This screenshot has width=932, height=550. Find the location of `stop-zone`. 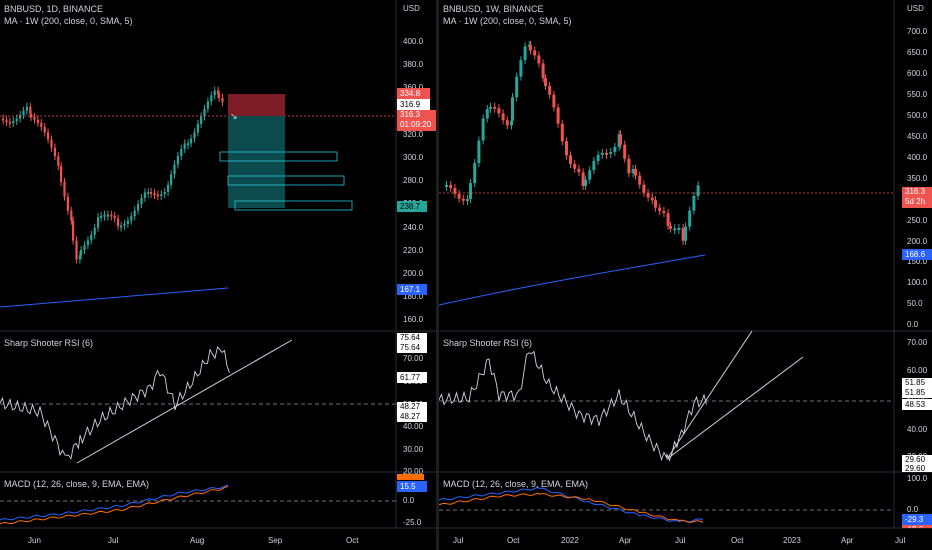

stop-zone is located at coordinates (256, 162).